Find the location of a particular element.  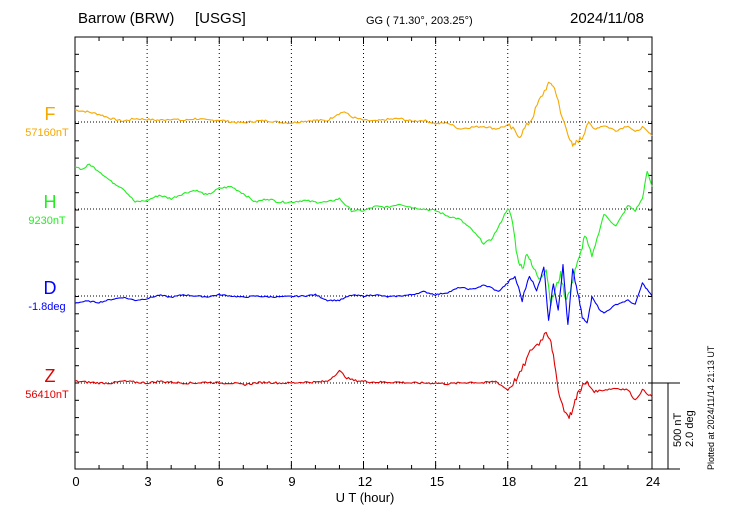

baseline-value-d: -1.8deg is located at coordinates (47, 307).